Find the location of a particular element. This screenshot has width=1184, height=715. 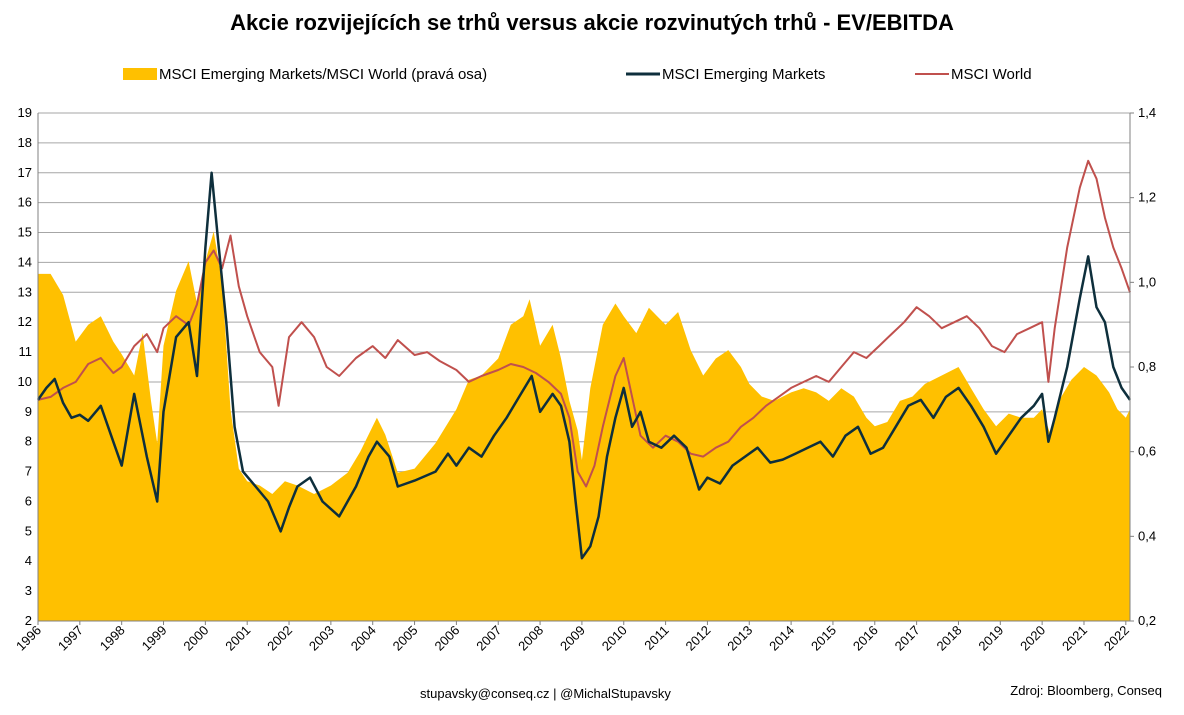

left-tick-label: 15 is located at coordinates (25, 232).